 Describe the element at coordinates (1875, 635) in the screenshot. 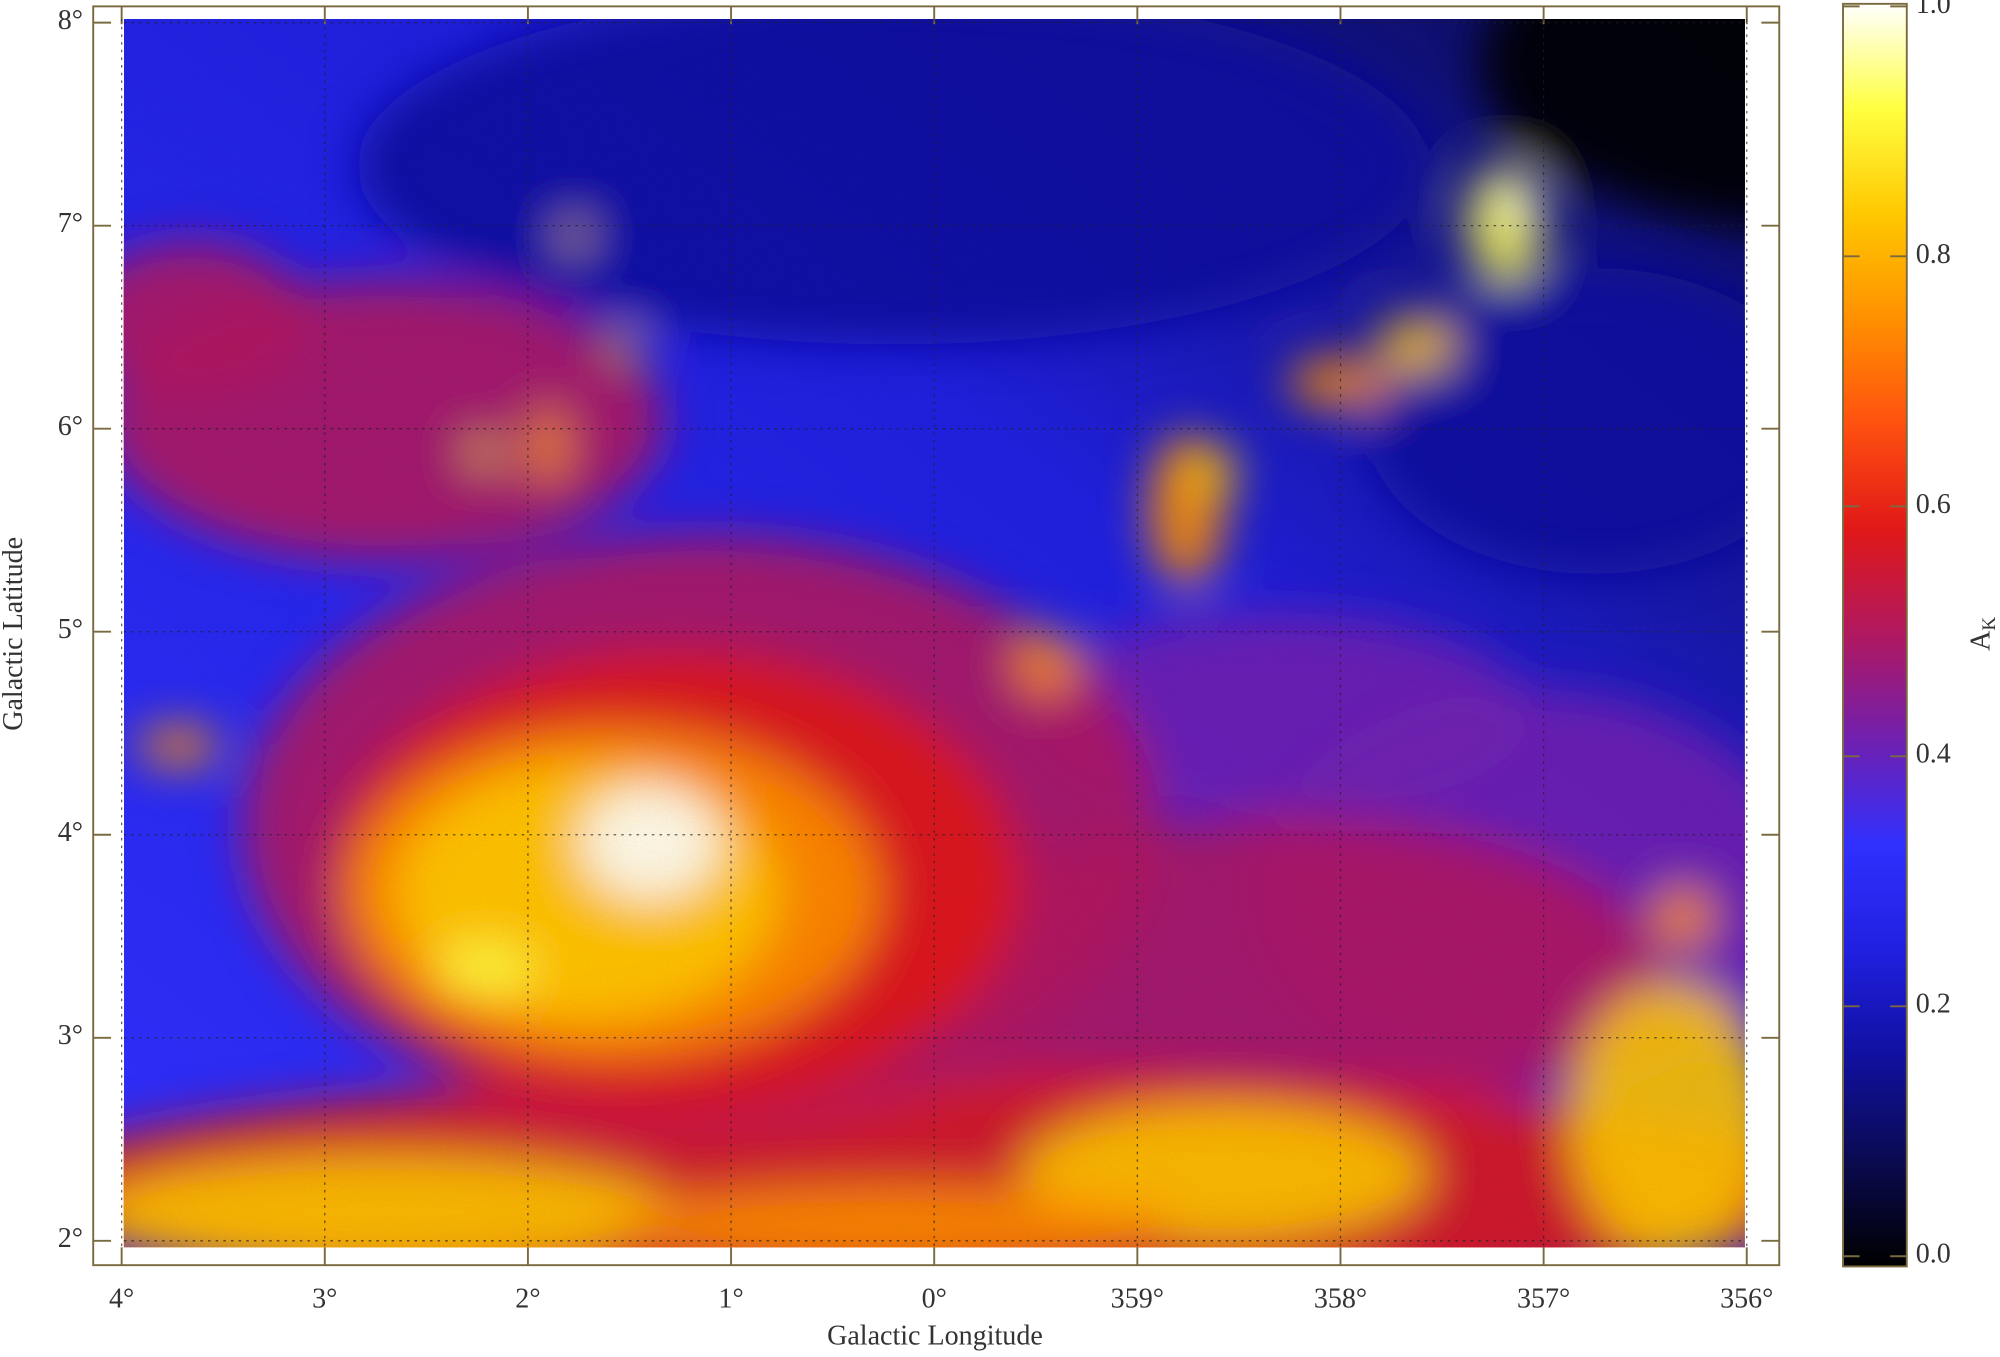

I see `colorbar` at that location.